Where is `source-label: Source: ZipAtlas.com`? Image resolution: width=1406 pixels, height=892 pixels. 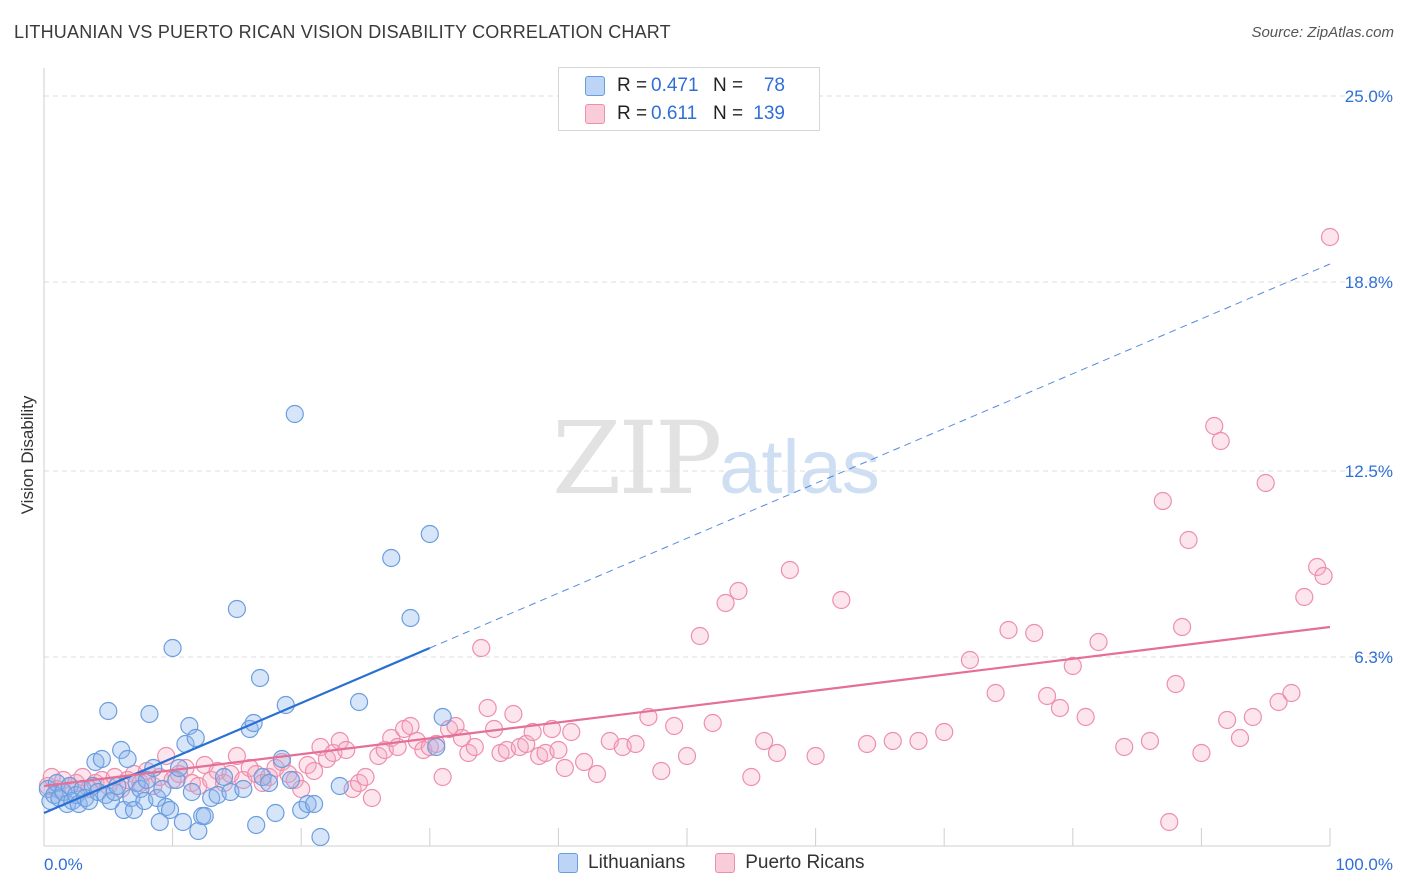
source-label: Source: ZipAtlas.com is located at coordinates (1322, 32).